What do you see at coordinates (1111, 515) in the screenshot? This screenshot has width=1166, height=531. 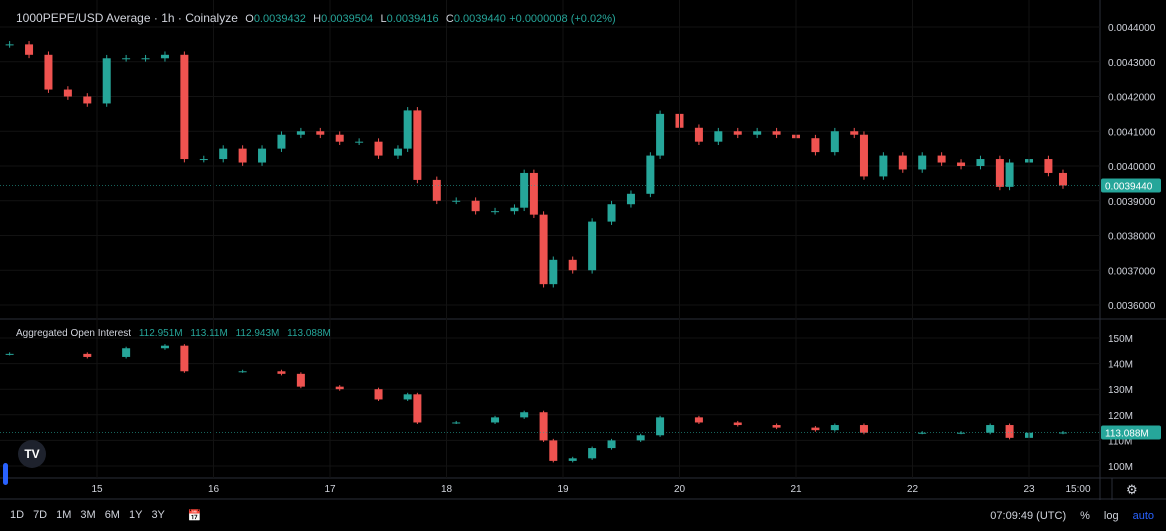 I see `log-toggle: log` at bounding box center [1111, 515].